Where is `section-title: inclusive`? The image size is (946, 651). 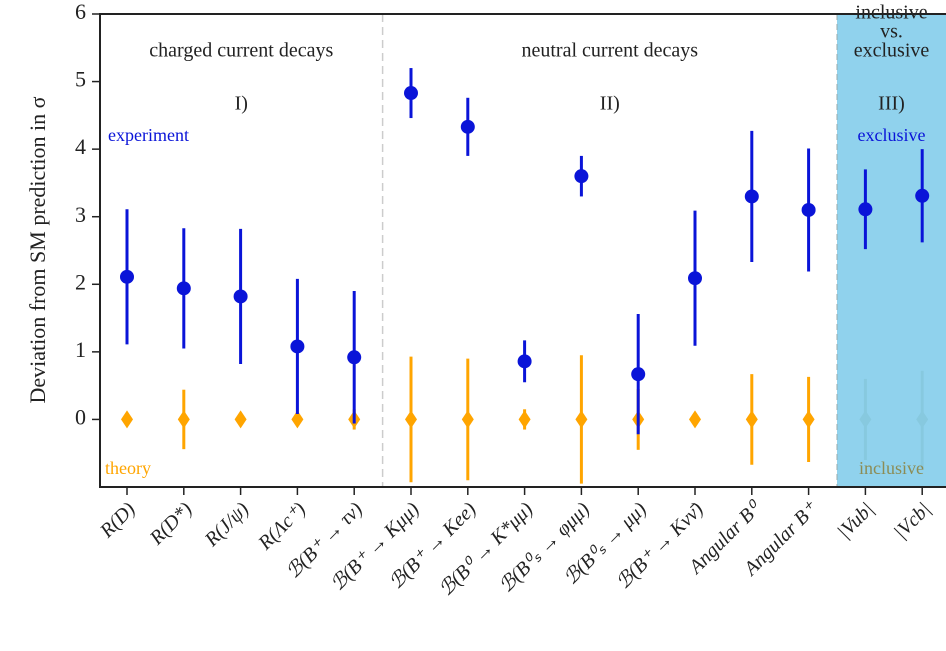
section-title: inclusive is located at coordinates (891, 13).